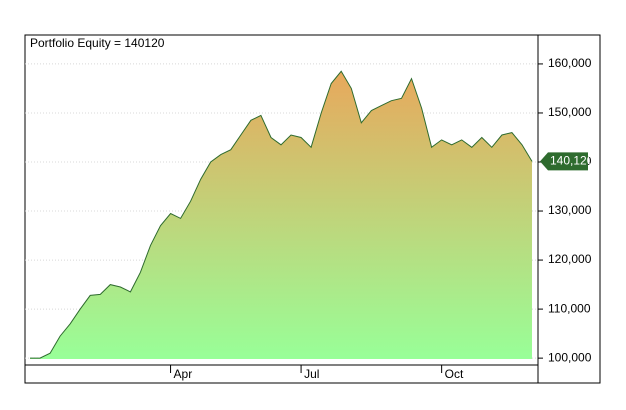  I want to click on chart-title: Portfolio Equity = 140120, so click(97, 43).